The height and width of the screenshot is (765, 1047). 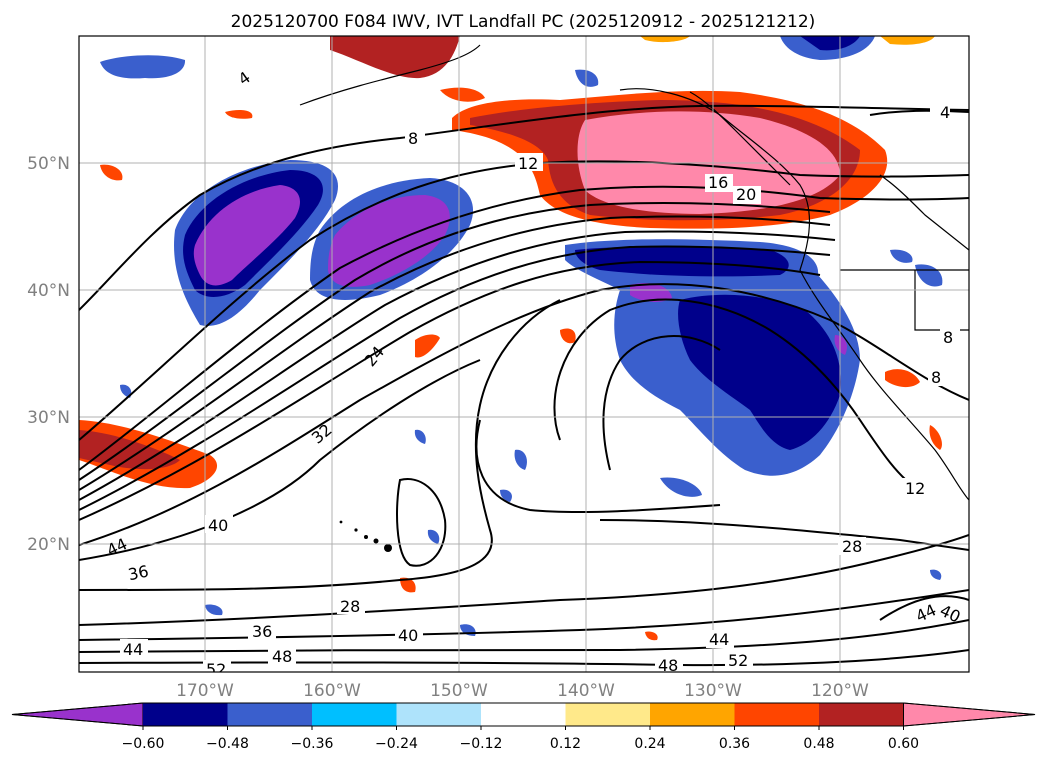 What do you see at coordinates (840, 691) in the screenshot?
I see `lon-label: 120°W` at bounding box center [840, 691].